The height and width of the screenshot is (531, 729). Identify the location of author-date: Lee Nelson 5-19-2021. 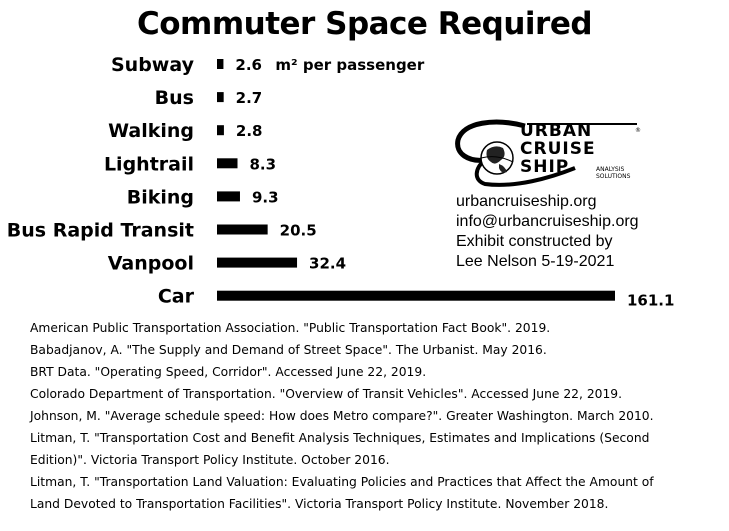
(535, 261).